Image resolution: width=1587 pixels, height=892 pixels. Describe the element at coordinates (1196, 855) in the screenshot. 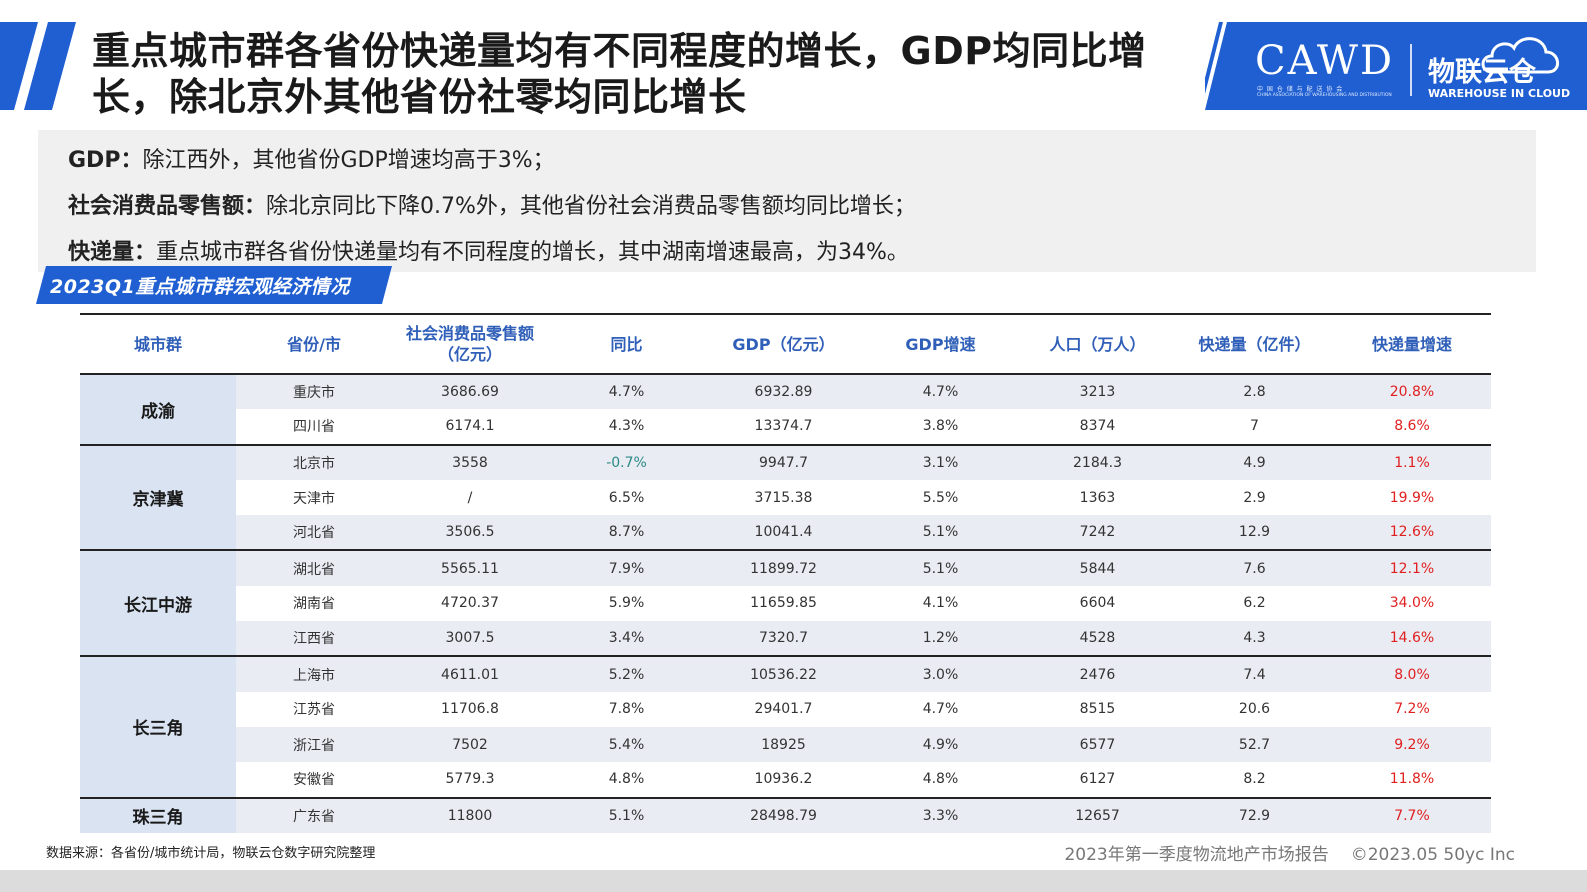

I see `footer-report-name: 2023年第一季度物流地产市场报告` at that location.